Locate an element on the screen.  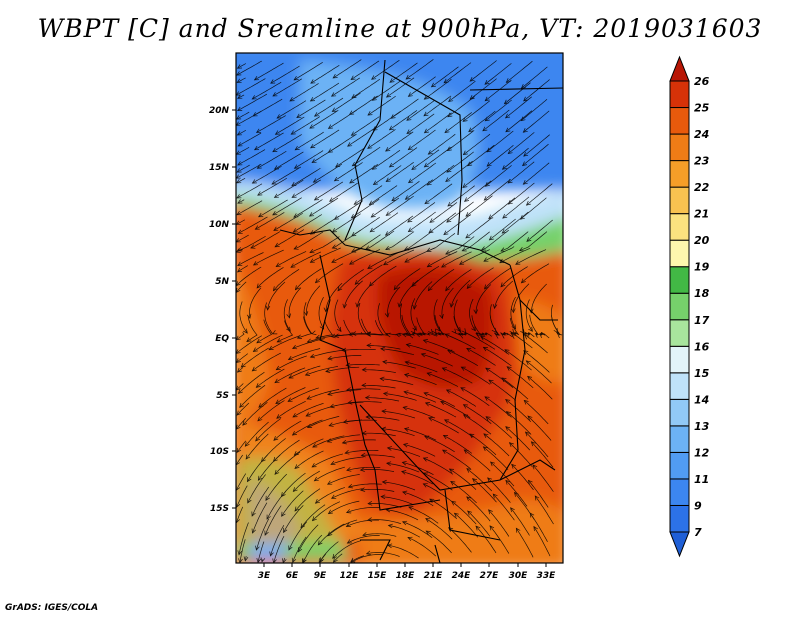
colorbar-label: 12 is located at coordinates (702, 452).